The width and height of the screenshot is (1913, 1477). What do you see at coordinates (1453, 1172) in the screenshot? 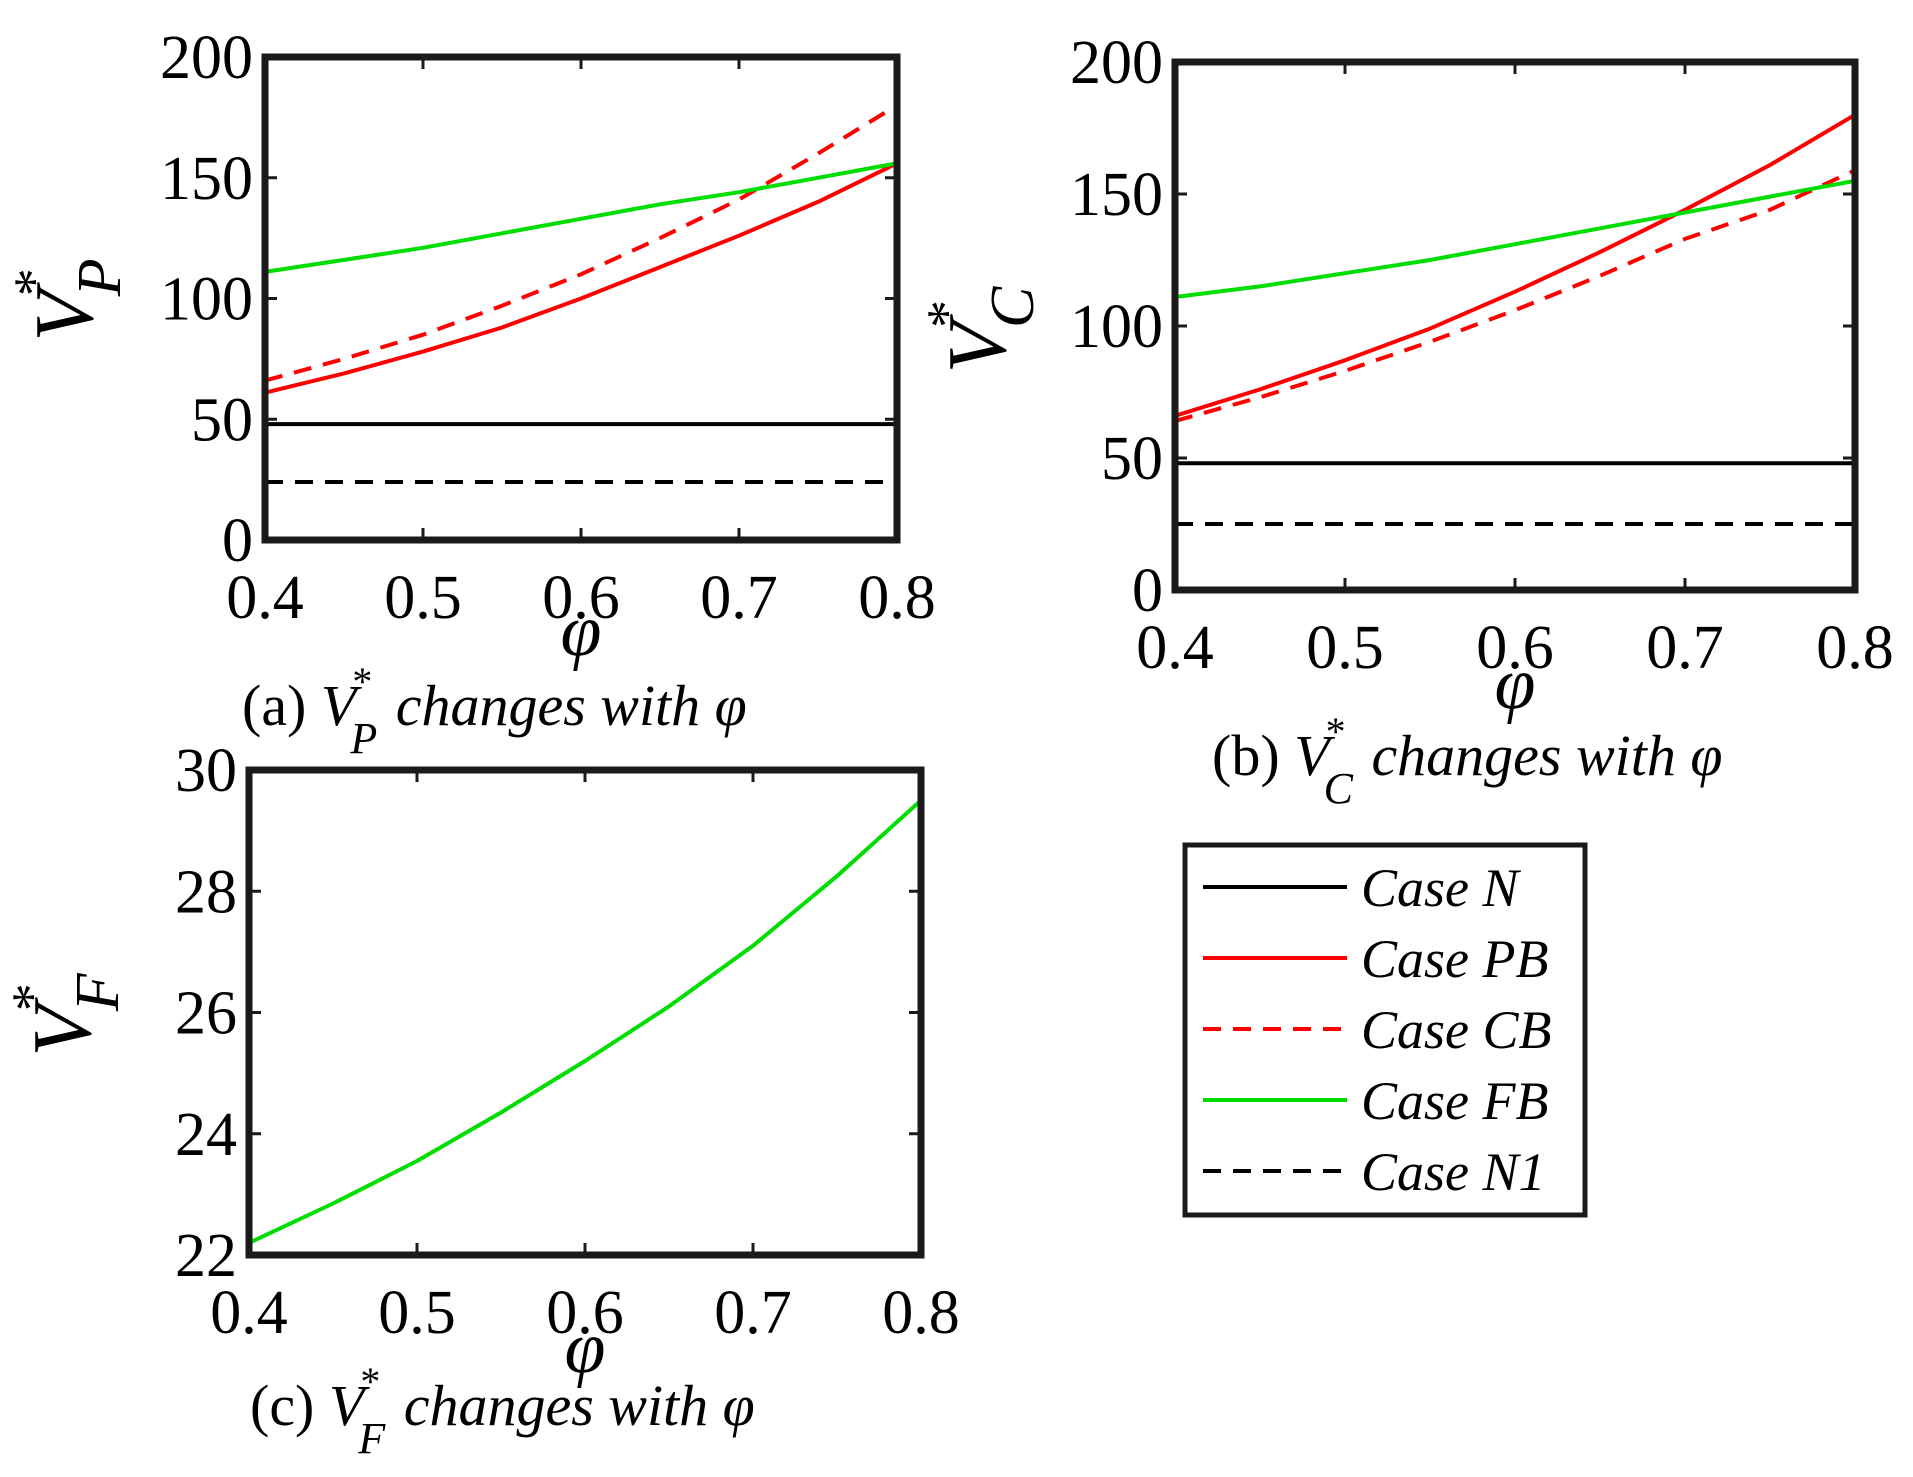
I see `legend-label-n1: Case N1` at bounding box center [1453, 1172].